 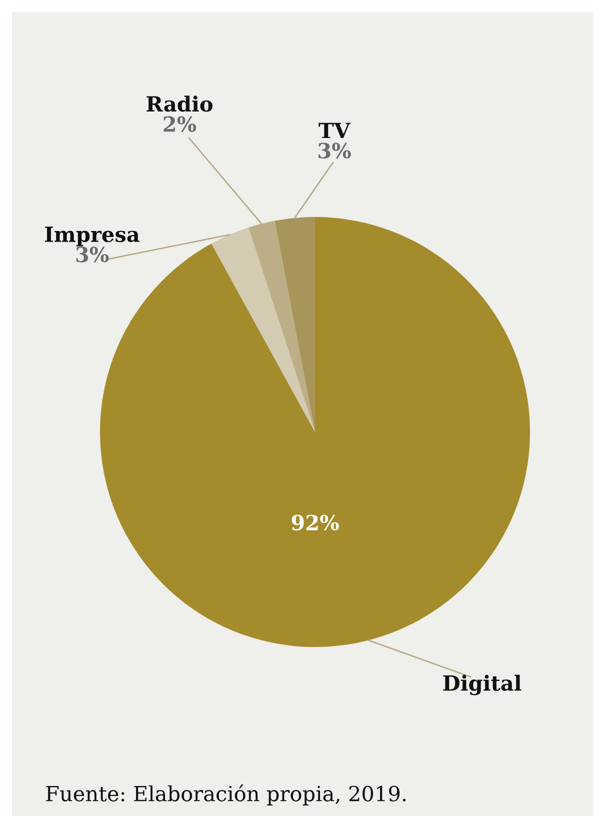 I want to click on slice-label: Digital, so click(x=482, y=685).